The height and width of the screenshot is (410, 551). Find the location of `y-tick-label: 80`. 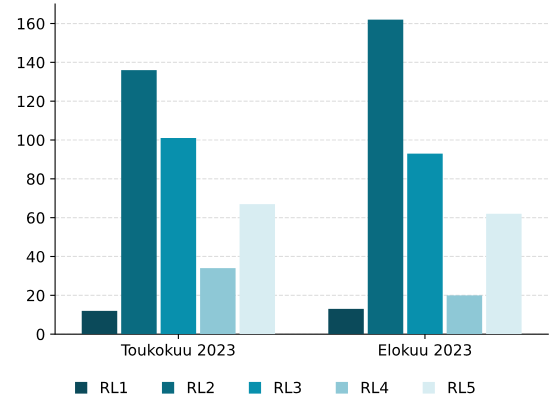

y-tick-label: 80 is located at coordinates (35, 179).